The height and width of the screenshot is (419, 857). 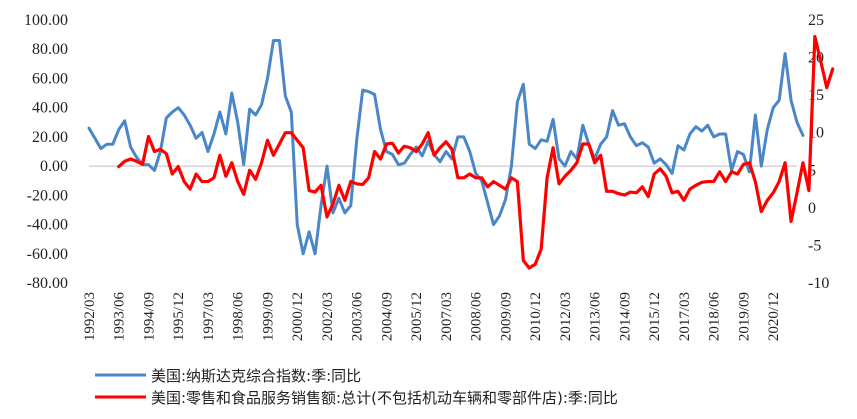 What do you see at coordinates (566, 316) in the screenshot?
I see `x-tick-label: 2012/03` at bounding box center [566, 316].